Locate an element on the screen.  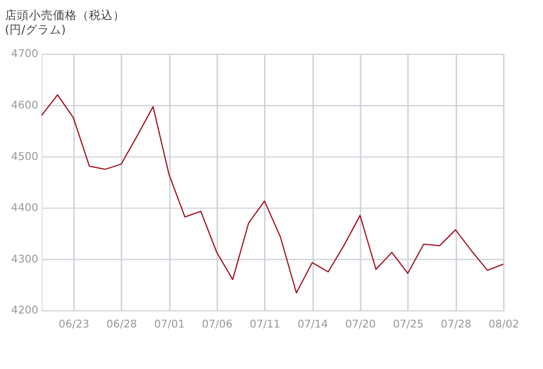
x-tick-label: 07/20 is located at coordinates (360, 323).